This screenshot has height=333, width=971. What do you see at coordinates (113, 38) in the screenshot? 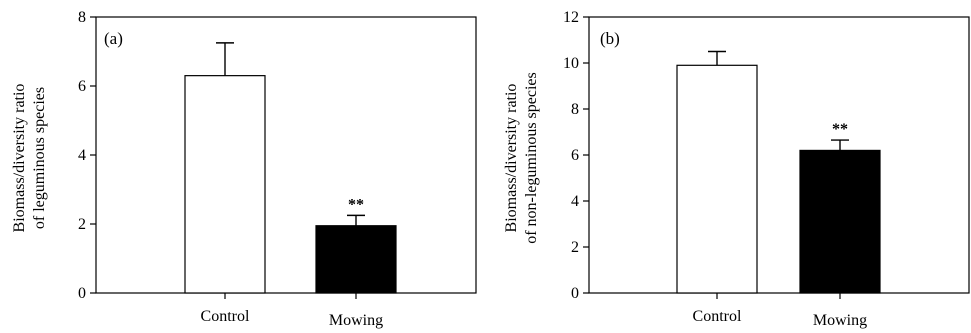
I see `panel-label: (a)` at bounding box center [113, 38].